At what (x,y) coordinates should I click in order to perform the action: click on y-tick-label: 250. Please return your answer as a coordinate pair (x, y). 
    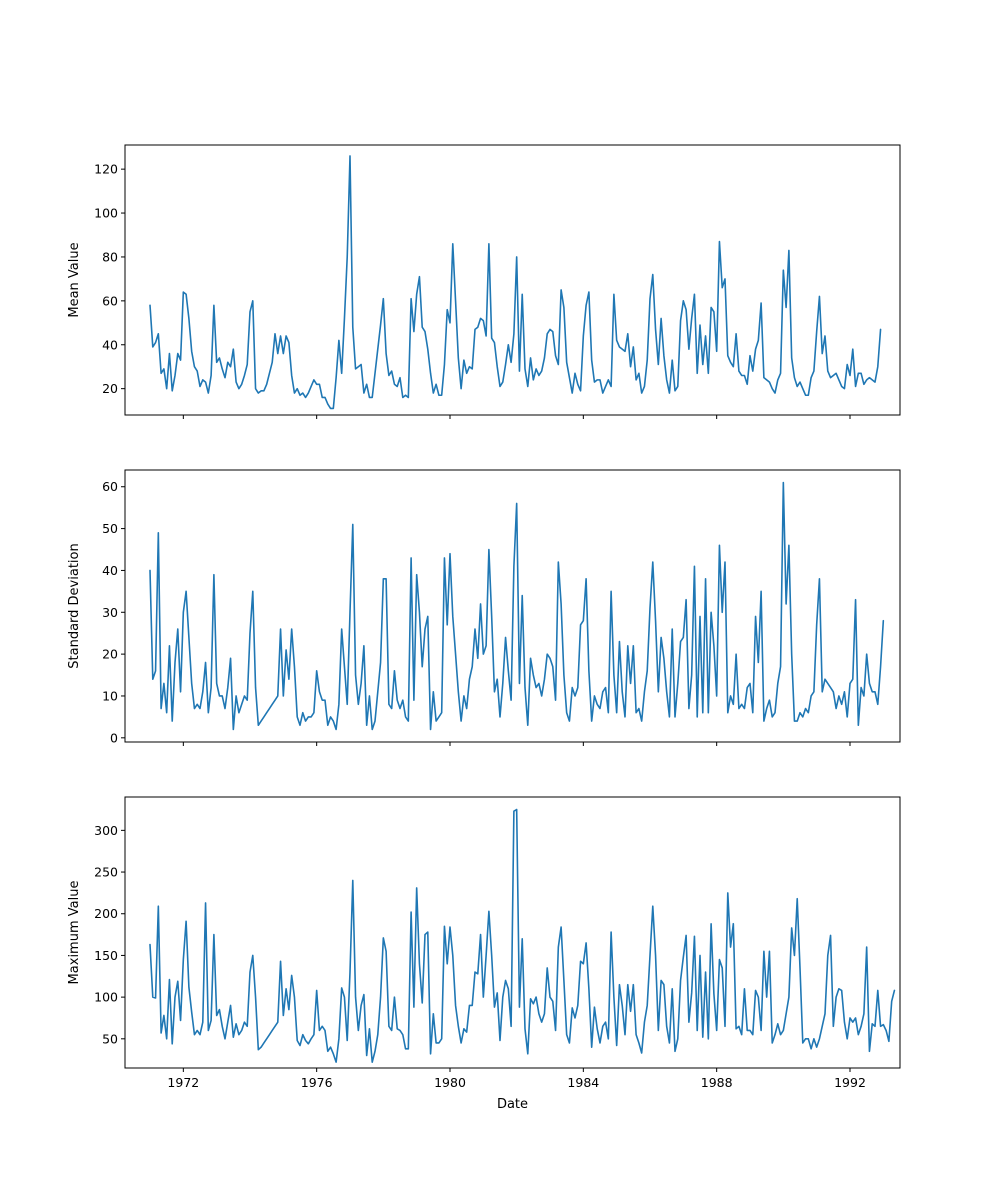
    Looking at the image, I should click on (106, 872).